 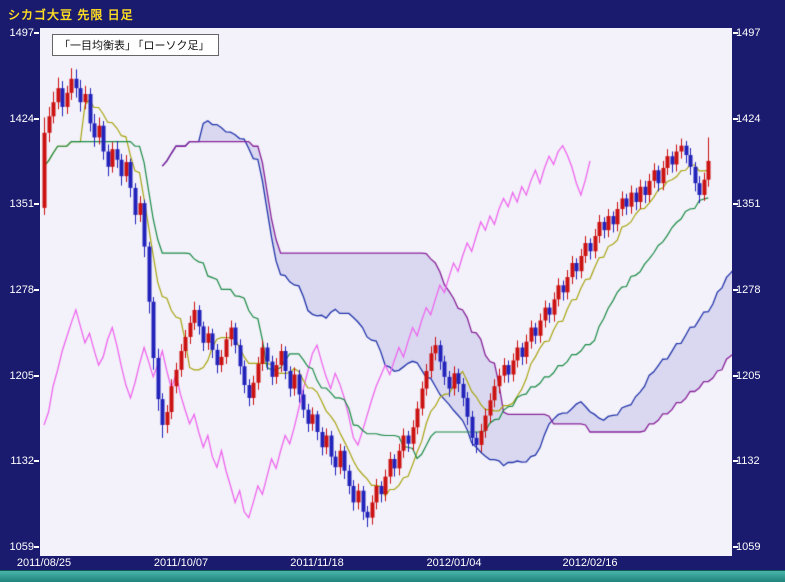 I want to click on x-axis-label: 2011/11/18, so click(x=317, y=563).